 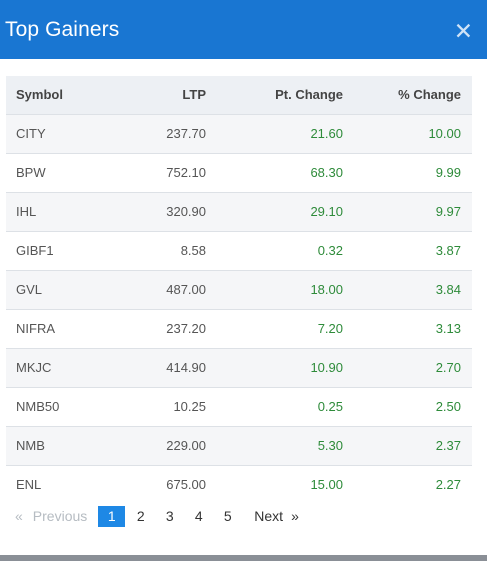 I want to click on cell-symbol: NMB50, so click(x=38, y=406).